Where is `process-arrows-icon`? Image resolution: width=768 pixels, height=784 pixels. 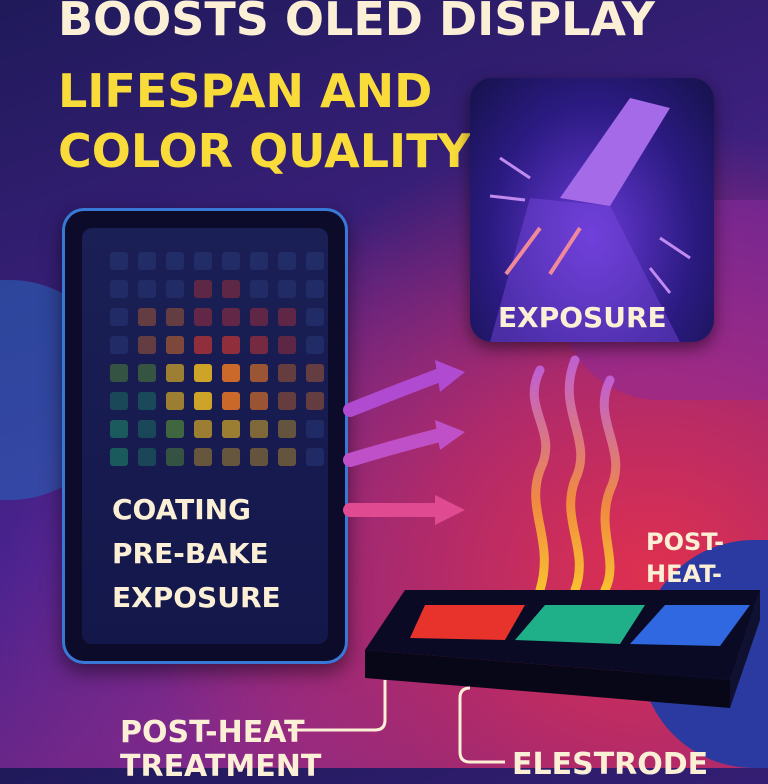 process-arrows-icon is located at coordinates (404, 442).